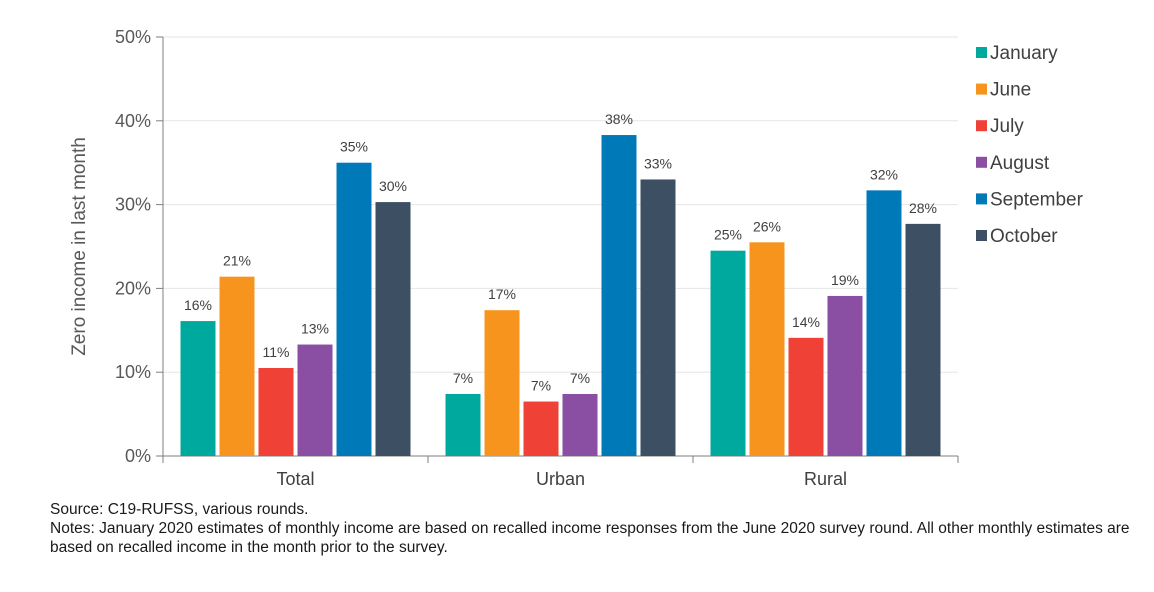 The image size is (1154, 592). I want to click on data-label: 14%, so click(806, 322).